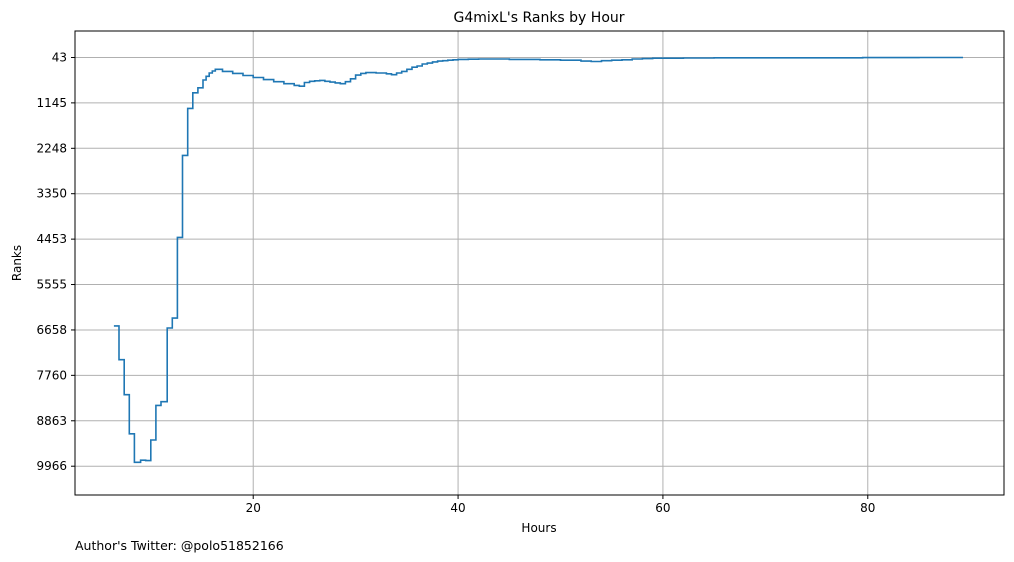 The image size is (1014, 562). I want to click on y-tick-label: 9966, so click(51, 466).